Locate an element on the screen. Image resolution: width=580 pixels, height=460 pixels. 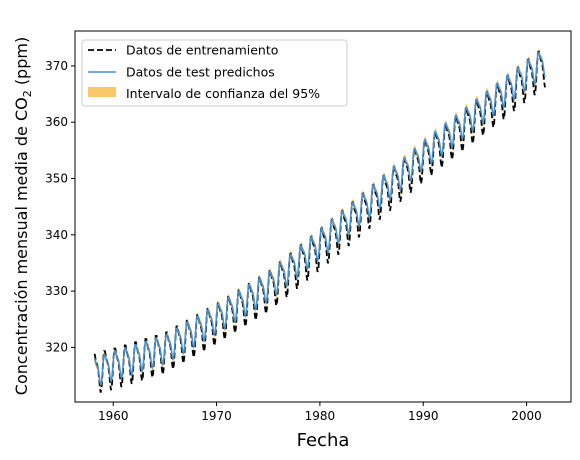
y-tick-label: 370 is located at coordinates (56, 66).